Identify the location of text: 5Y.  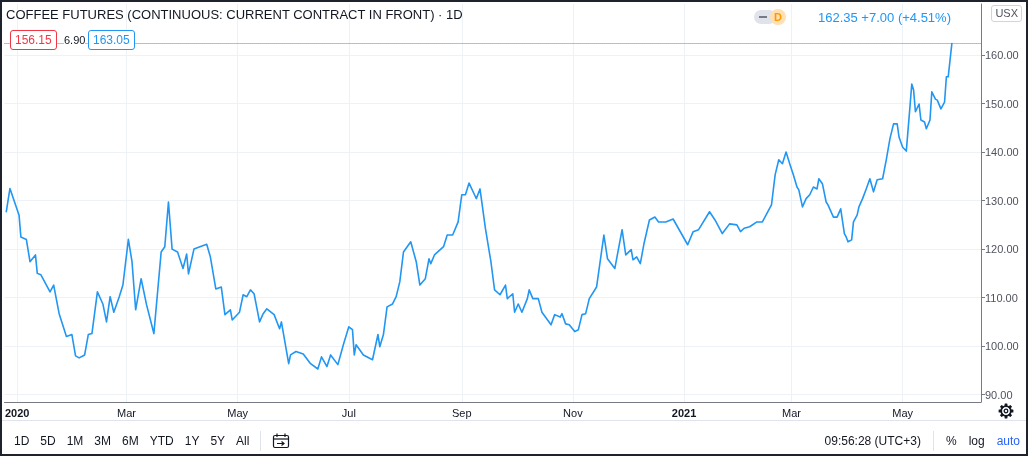
(218, 441).